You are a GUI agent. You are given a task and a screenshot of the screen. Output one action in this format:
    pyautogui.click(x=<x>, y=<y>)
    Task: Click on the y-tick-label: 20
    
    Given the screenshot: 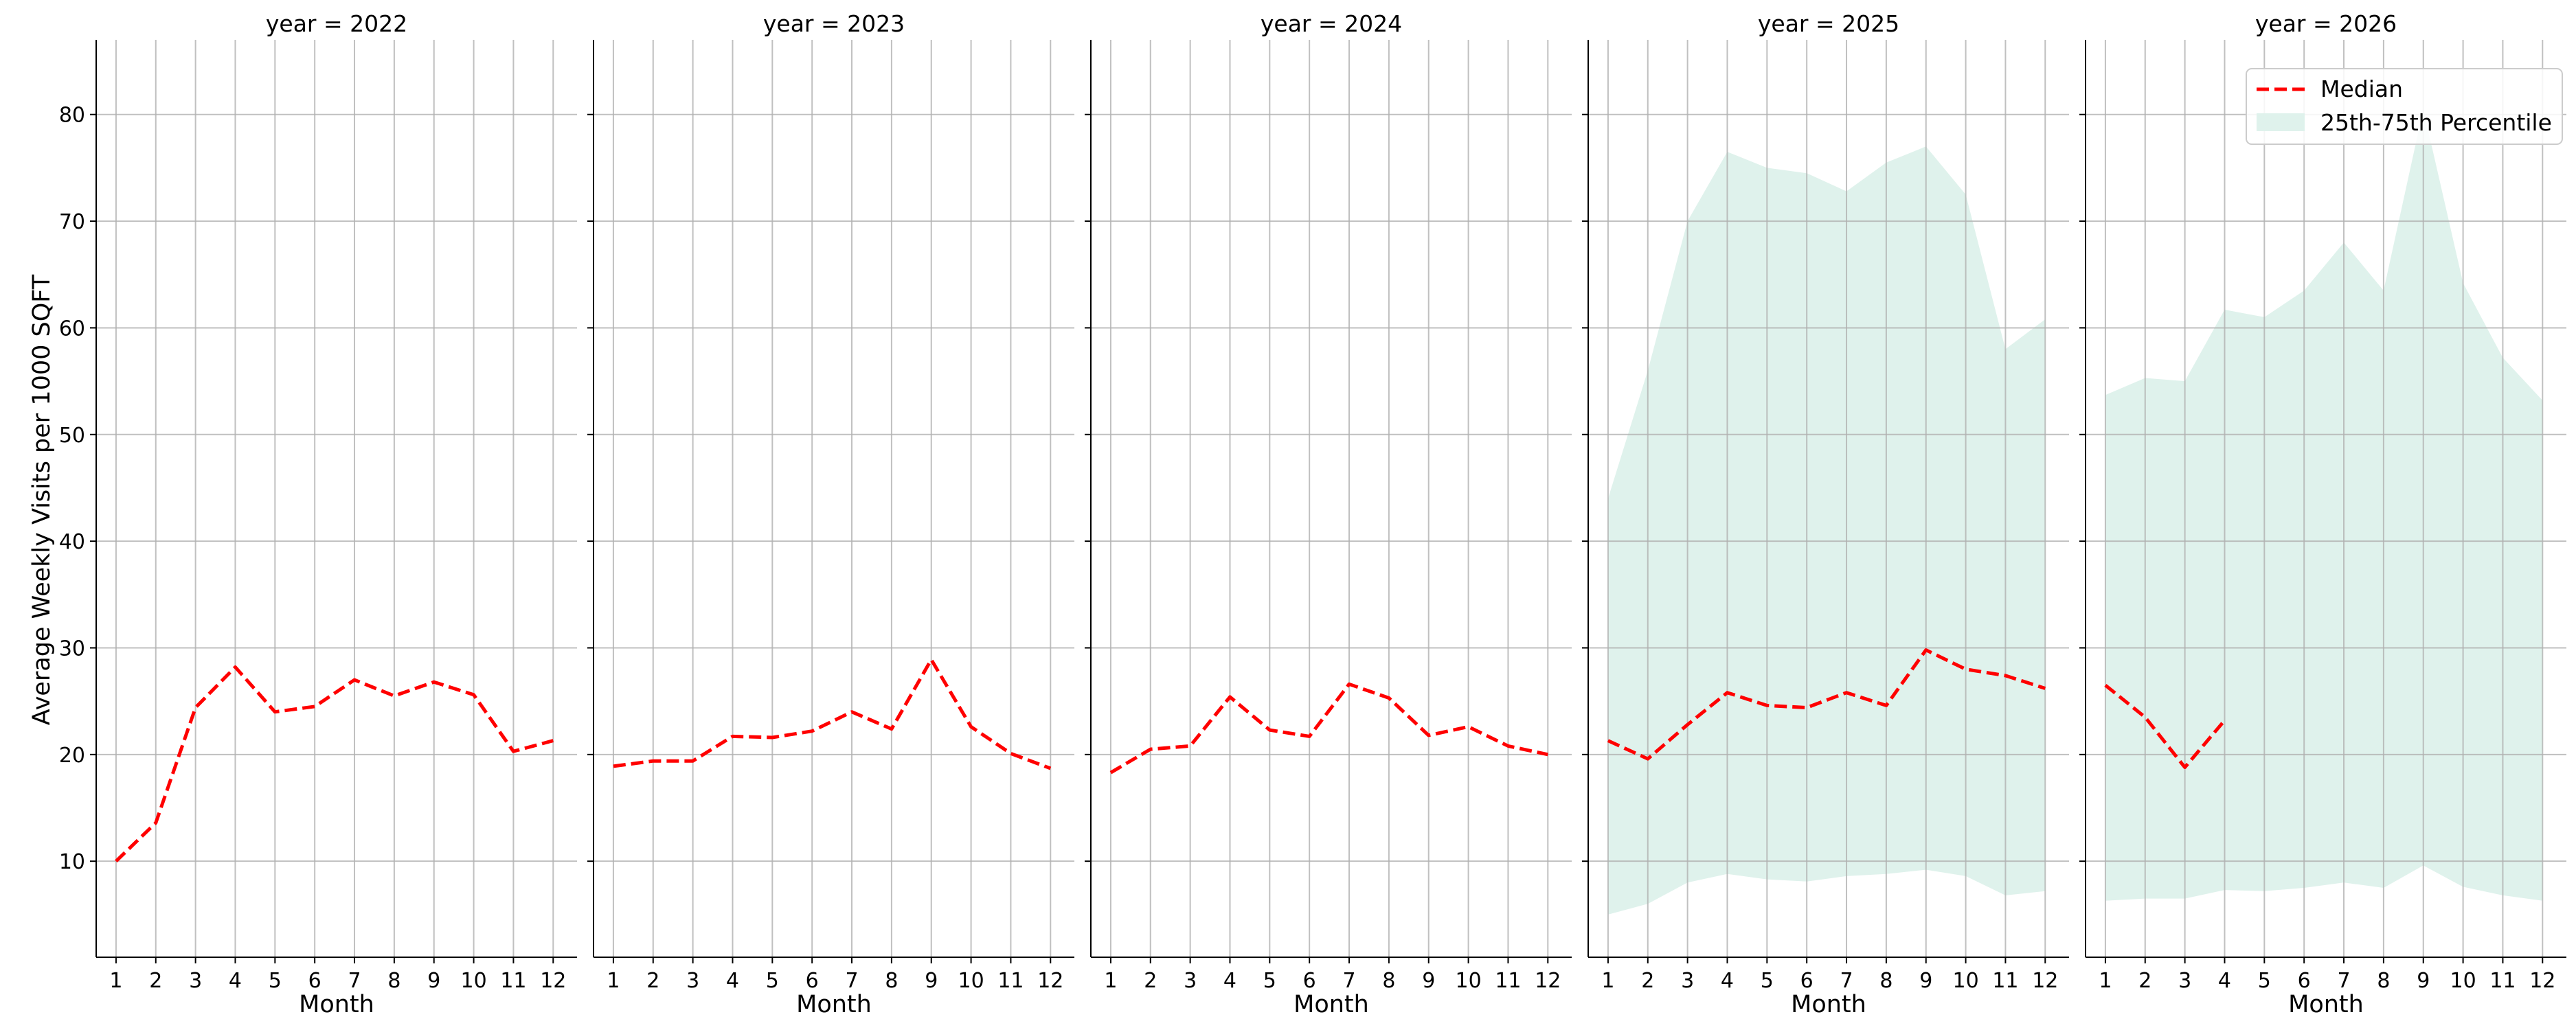 What is the action you would take?
    pyautogui.click(x=72, y=756)
    